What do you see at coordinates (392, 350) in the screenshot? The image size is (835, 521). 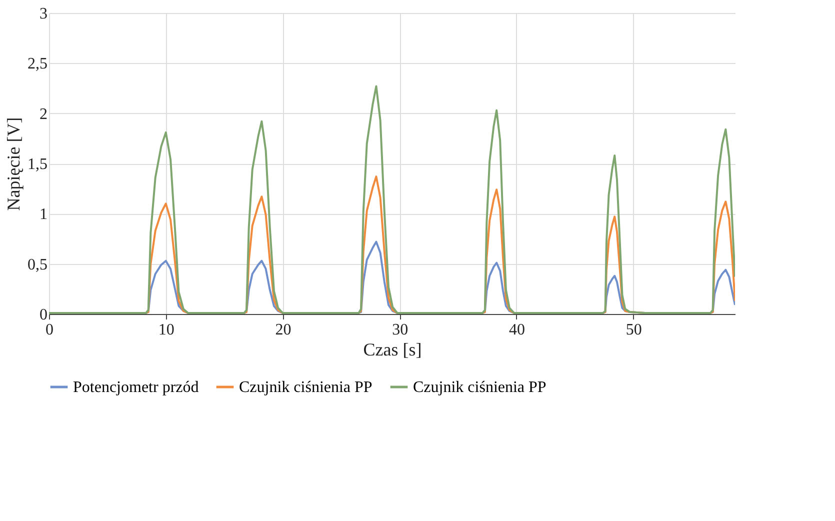 I see `x-axis-title: Czas [s]` at bounding box center [392, 350].